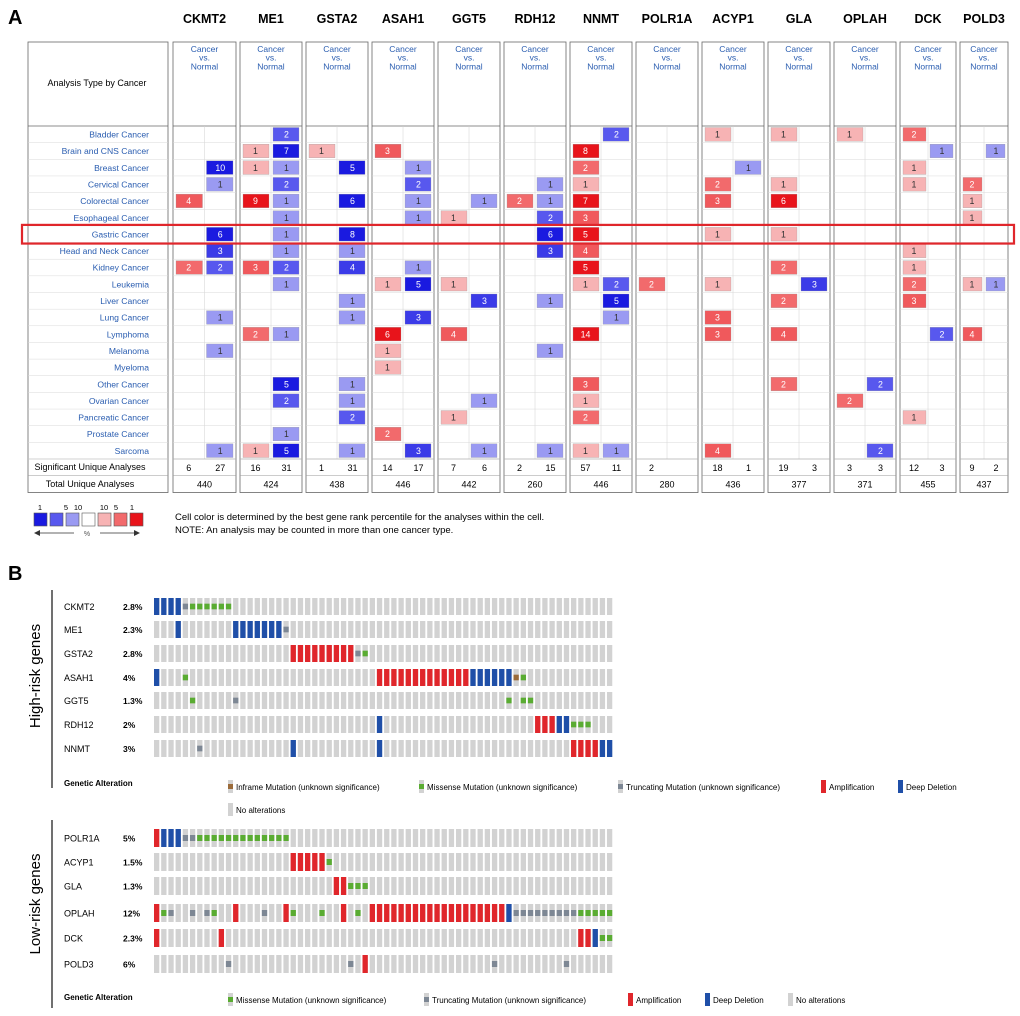  What do you see at coordinates (453, 468) in the screenshot?
I see `sig-up-value: 7` at bounding box center [453, 468].